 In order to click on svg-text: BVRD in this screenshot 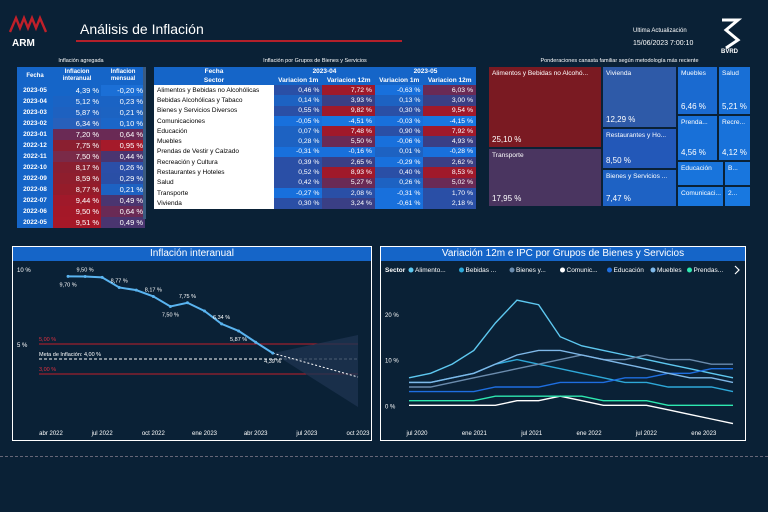, I will do `click(730, 51)`.